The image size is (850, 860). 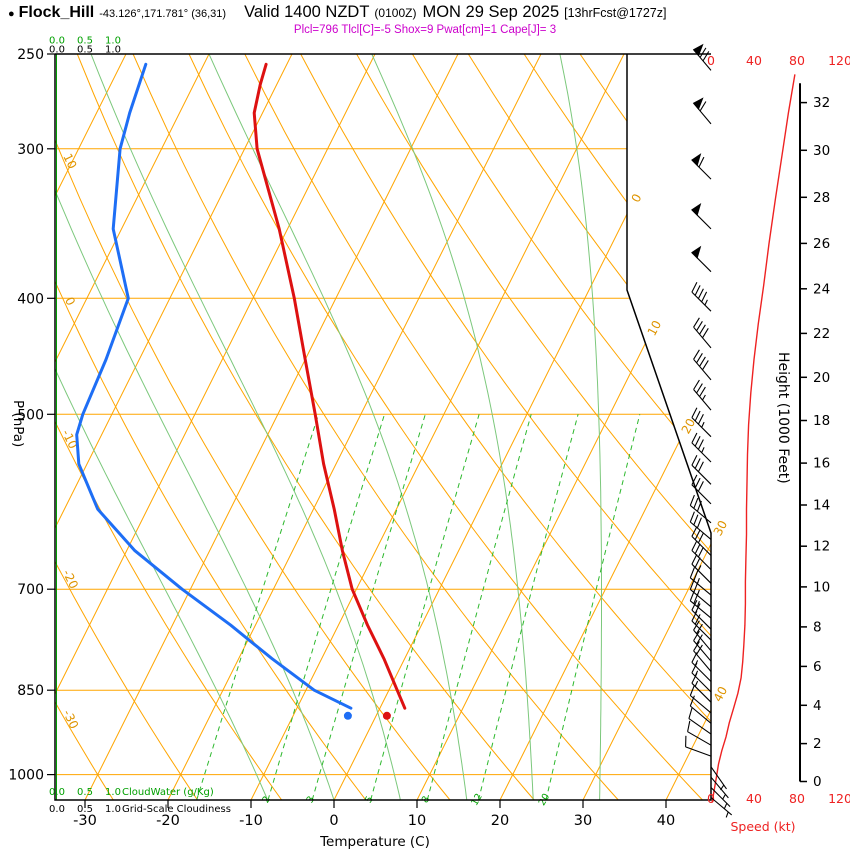 What do you see at coordinates (30, 691) in the screenshot?
I see `svg-text: 850` at bounding box center [30, 691].